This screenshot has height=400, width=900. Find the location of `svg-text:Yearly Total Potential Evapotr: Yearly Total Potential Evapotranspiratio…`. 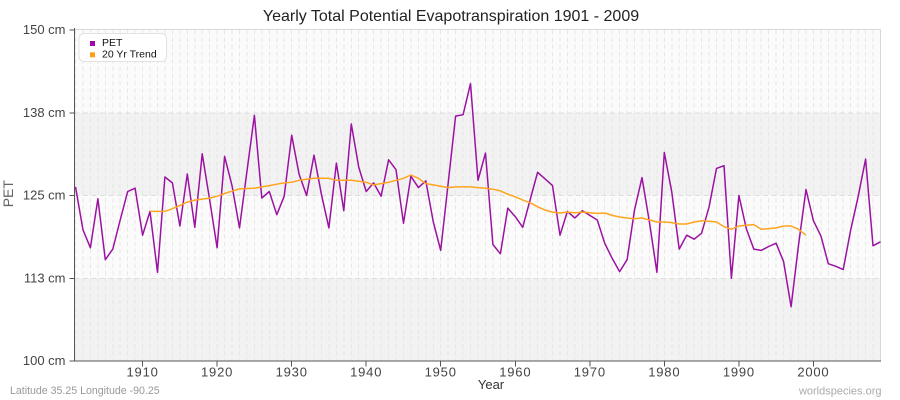

svg-text:Yearly Total Potential Evapotr: Yearly Total Potential Evapotranspiratio… is located at coordinates (451, 16).